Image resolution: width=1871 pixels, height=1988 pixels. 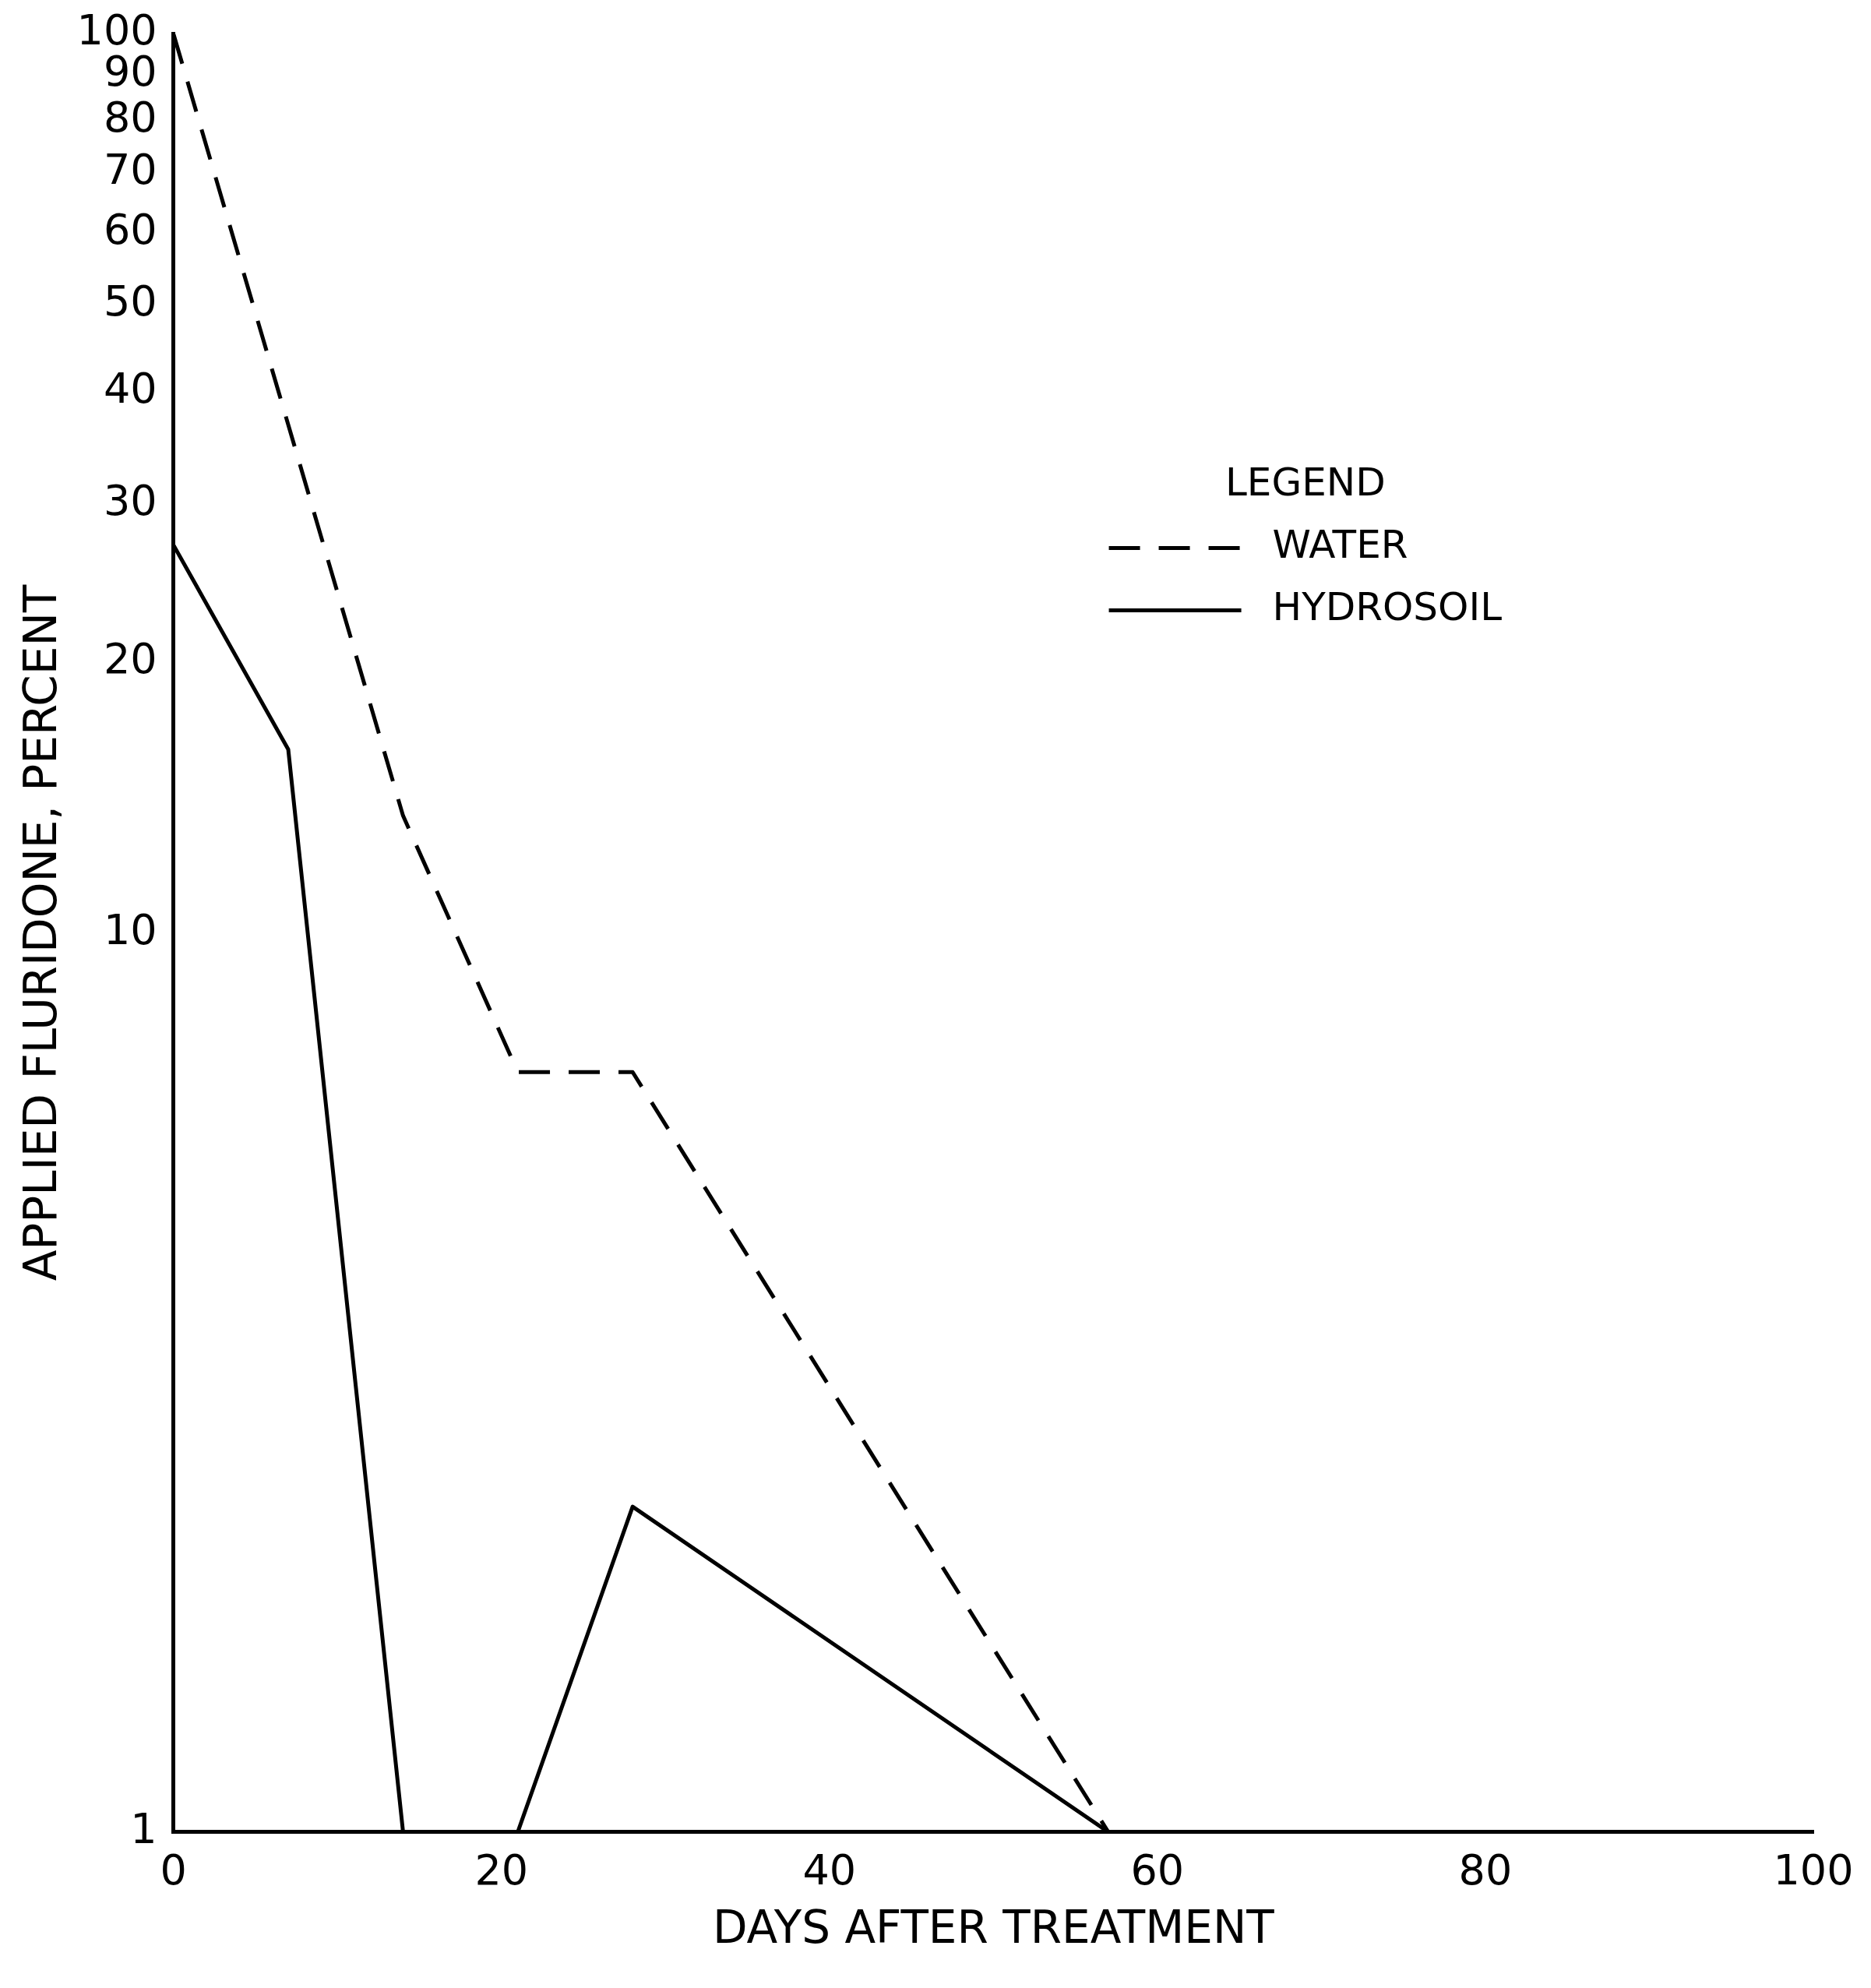 I want to click on y-tick-label: 70, so click(x=130, y=170).